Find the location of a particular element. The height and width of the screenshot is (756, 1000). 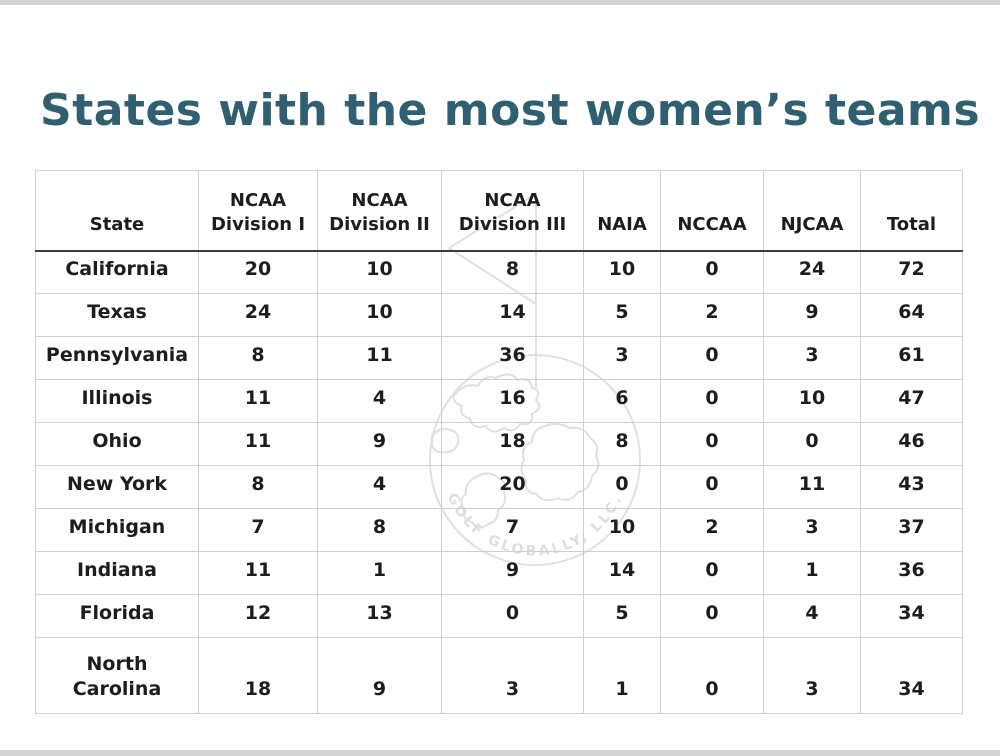

table-row: Indiana 11 1 9 14 0 1 36 is located at coordinates (499, 573).